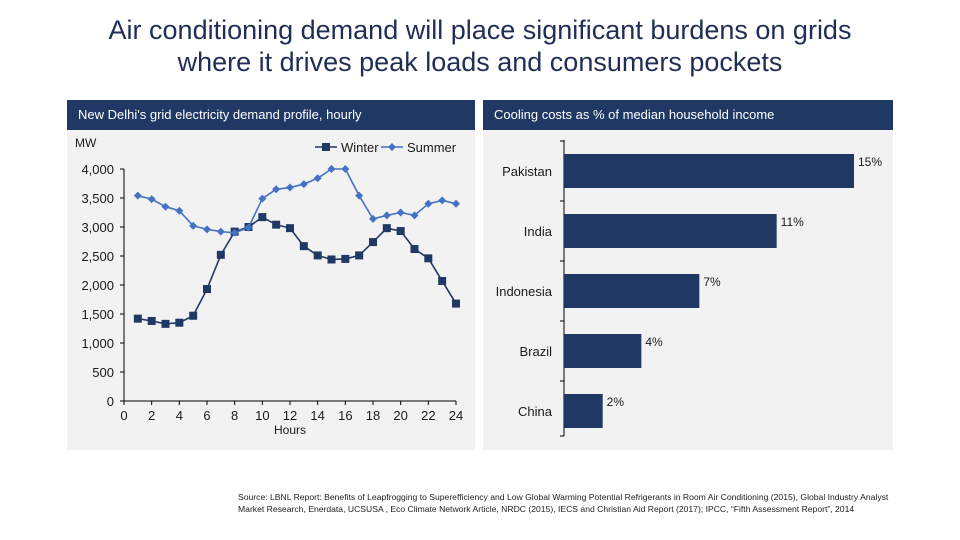 The width and height of the screenshot is (960, 540). I want to click on y-tick-label: 3,000, so click(97, 227).